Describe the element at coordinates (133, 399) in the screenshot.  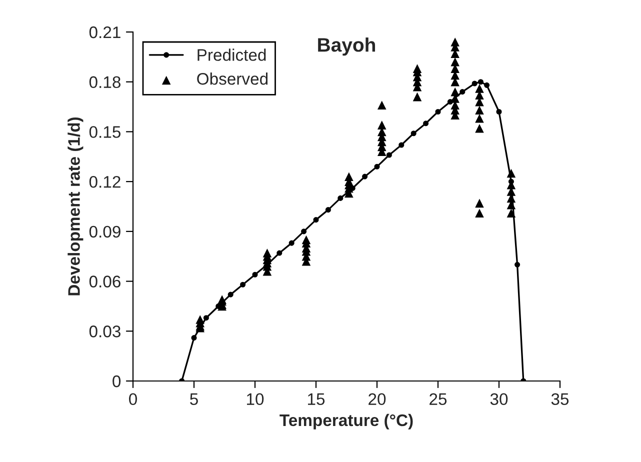
I see `x-tick-label: 0` at that location.